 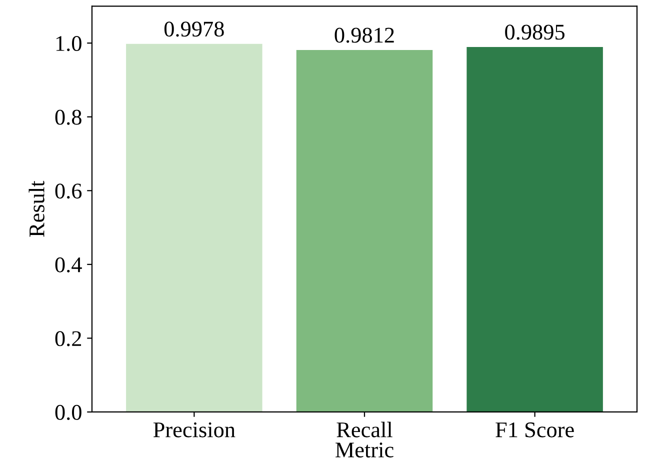 What do you see at coordinates (364, 430) in the screenshot?
I see `x-tick-label: Recall` at bounding box center [364, 430].